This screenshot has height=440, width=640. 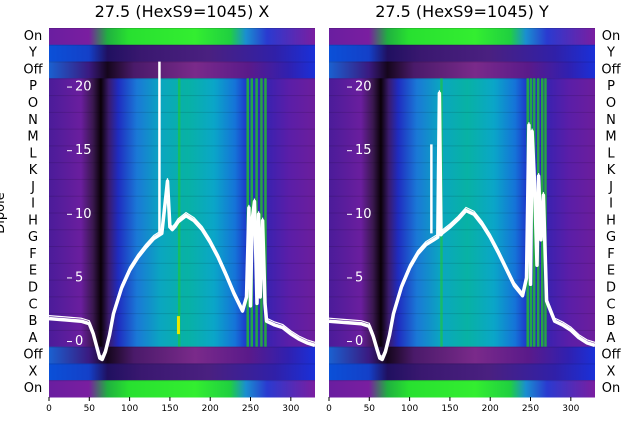 I want to click on row-label-d: D, so click(x=611, y=287).